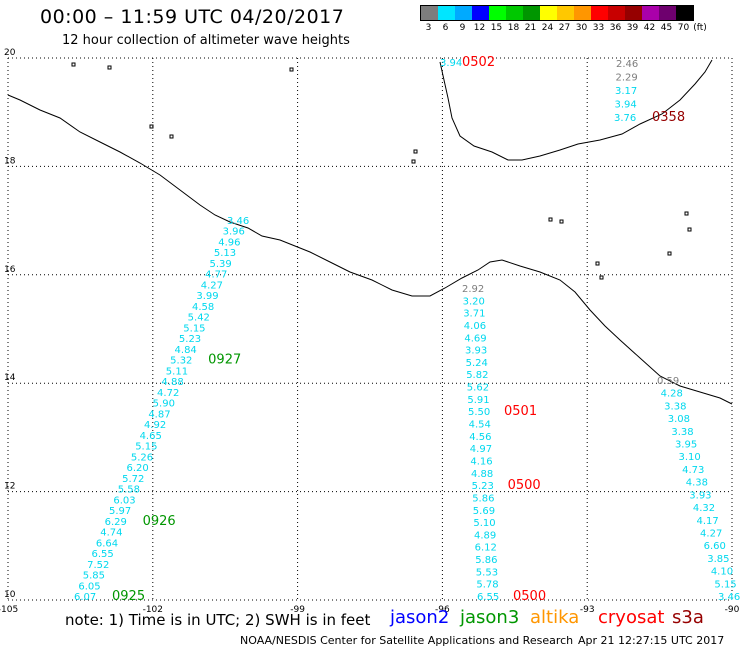  I want to click on wave-height-value: 4.16, so click(481, 461).